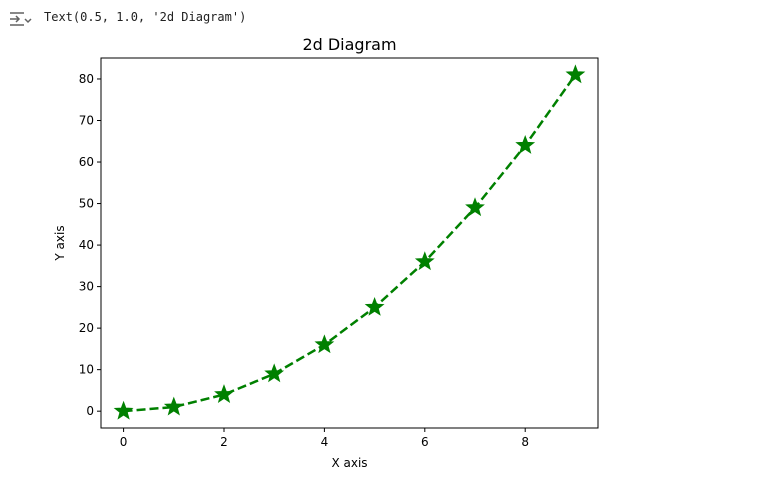  I want to click on y-tick-label: 30, so click(86, 287).